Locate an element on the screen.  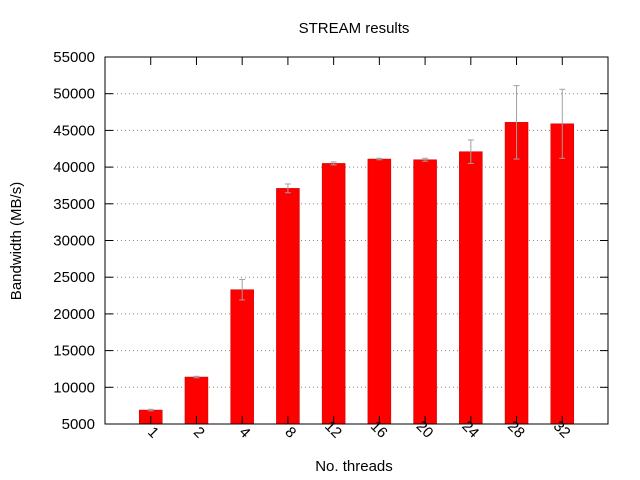
chart-title: STREAM results is located at coordinates (354, 28).